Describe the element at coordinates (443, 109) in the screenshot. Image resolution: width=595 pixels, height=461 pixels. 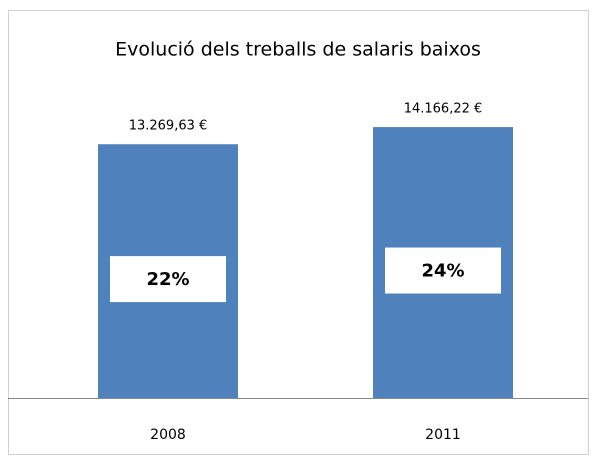
I see `value-label: 14.166,22 €` at that location.